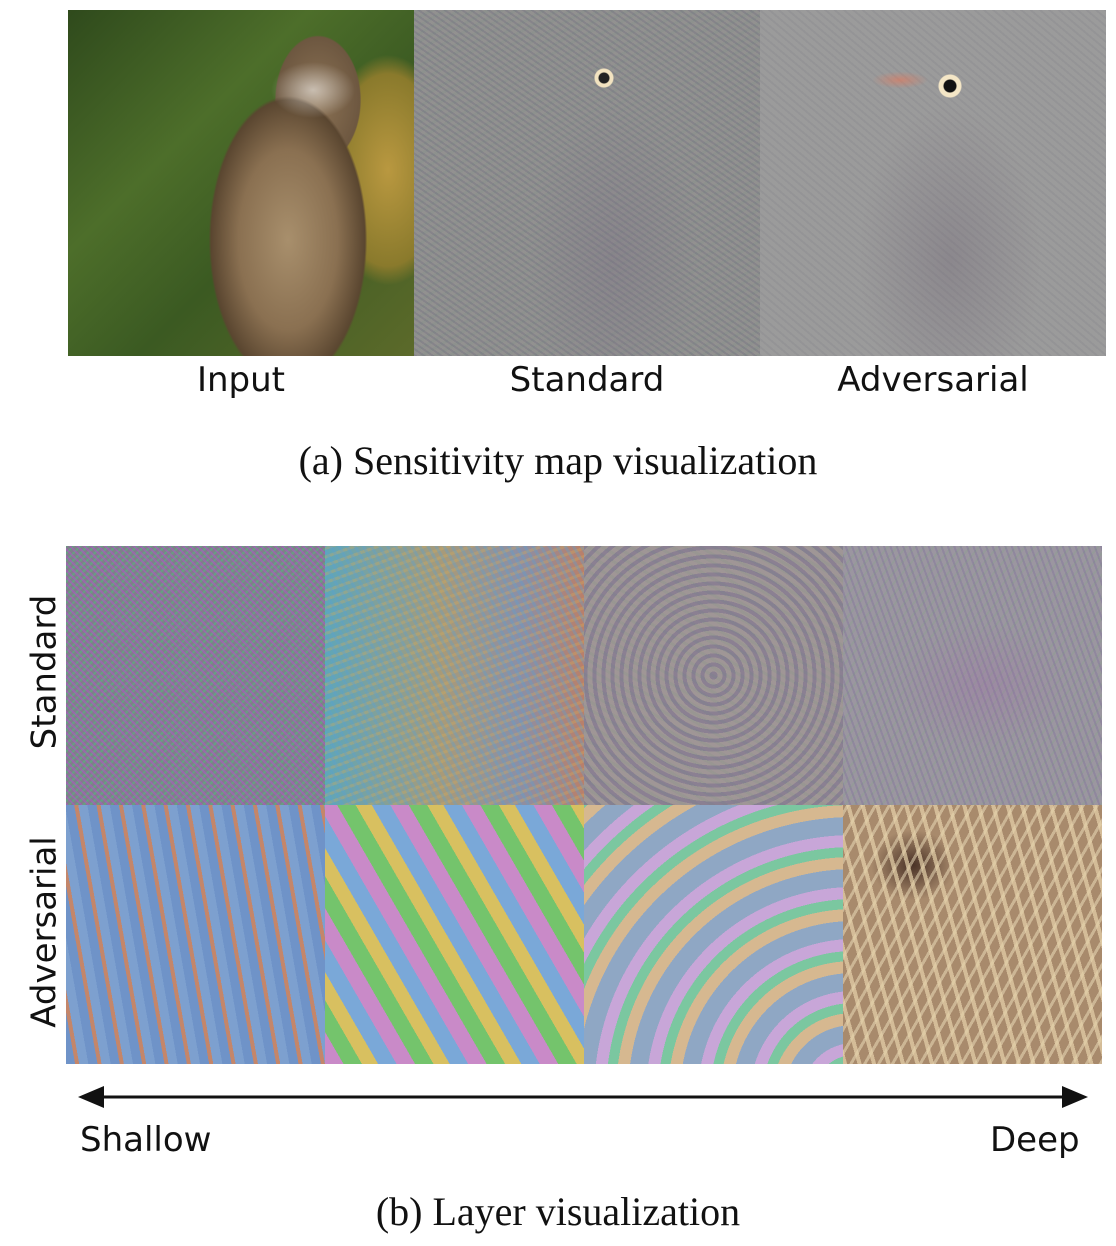  What do you see at coordinates (972, 675) in the screenshot?
I see `standard-layer-4-visualization` at bounding box center [972, 675].